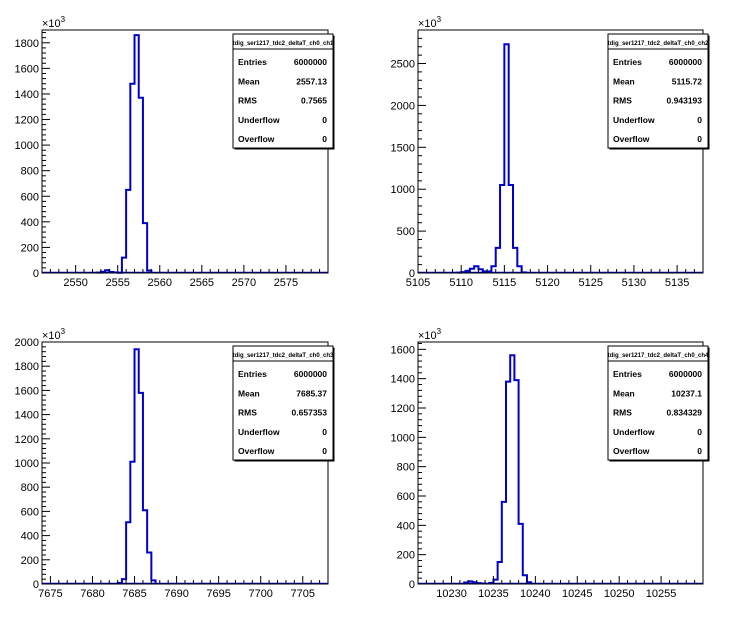 The height and width of the screenshot is (622, 746). I want to click on x-tick-label: 7680, so click(92, 594).